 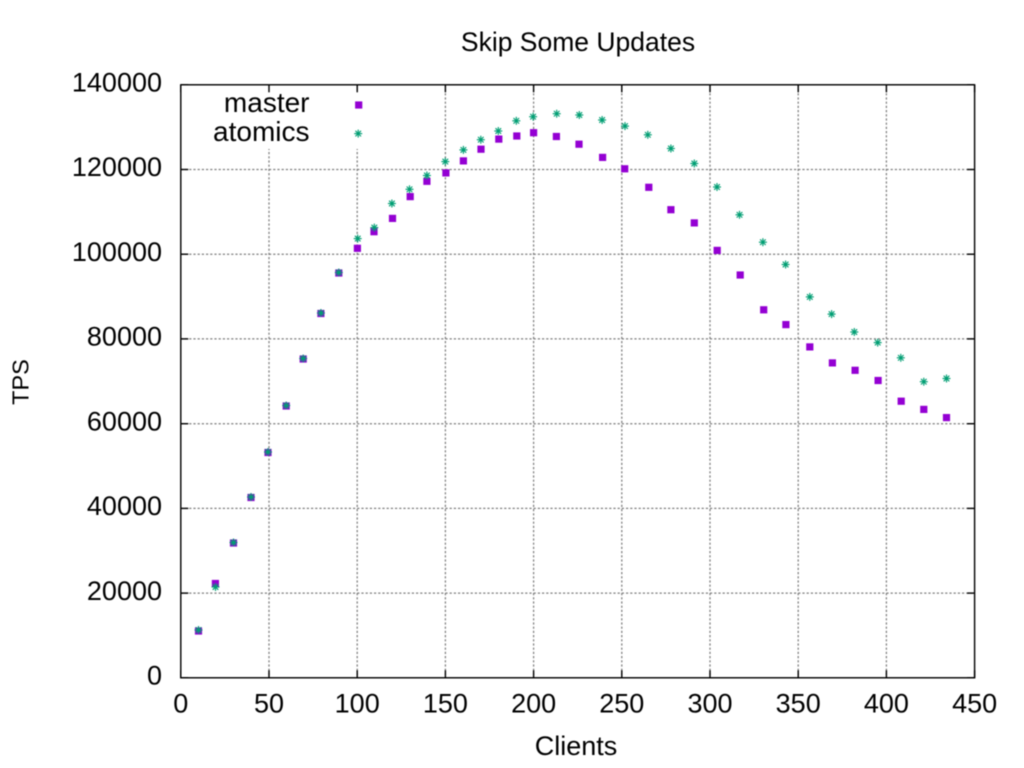 I want to click on svg-text: Clients, so click(x=576, y=746).